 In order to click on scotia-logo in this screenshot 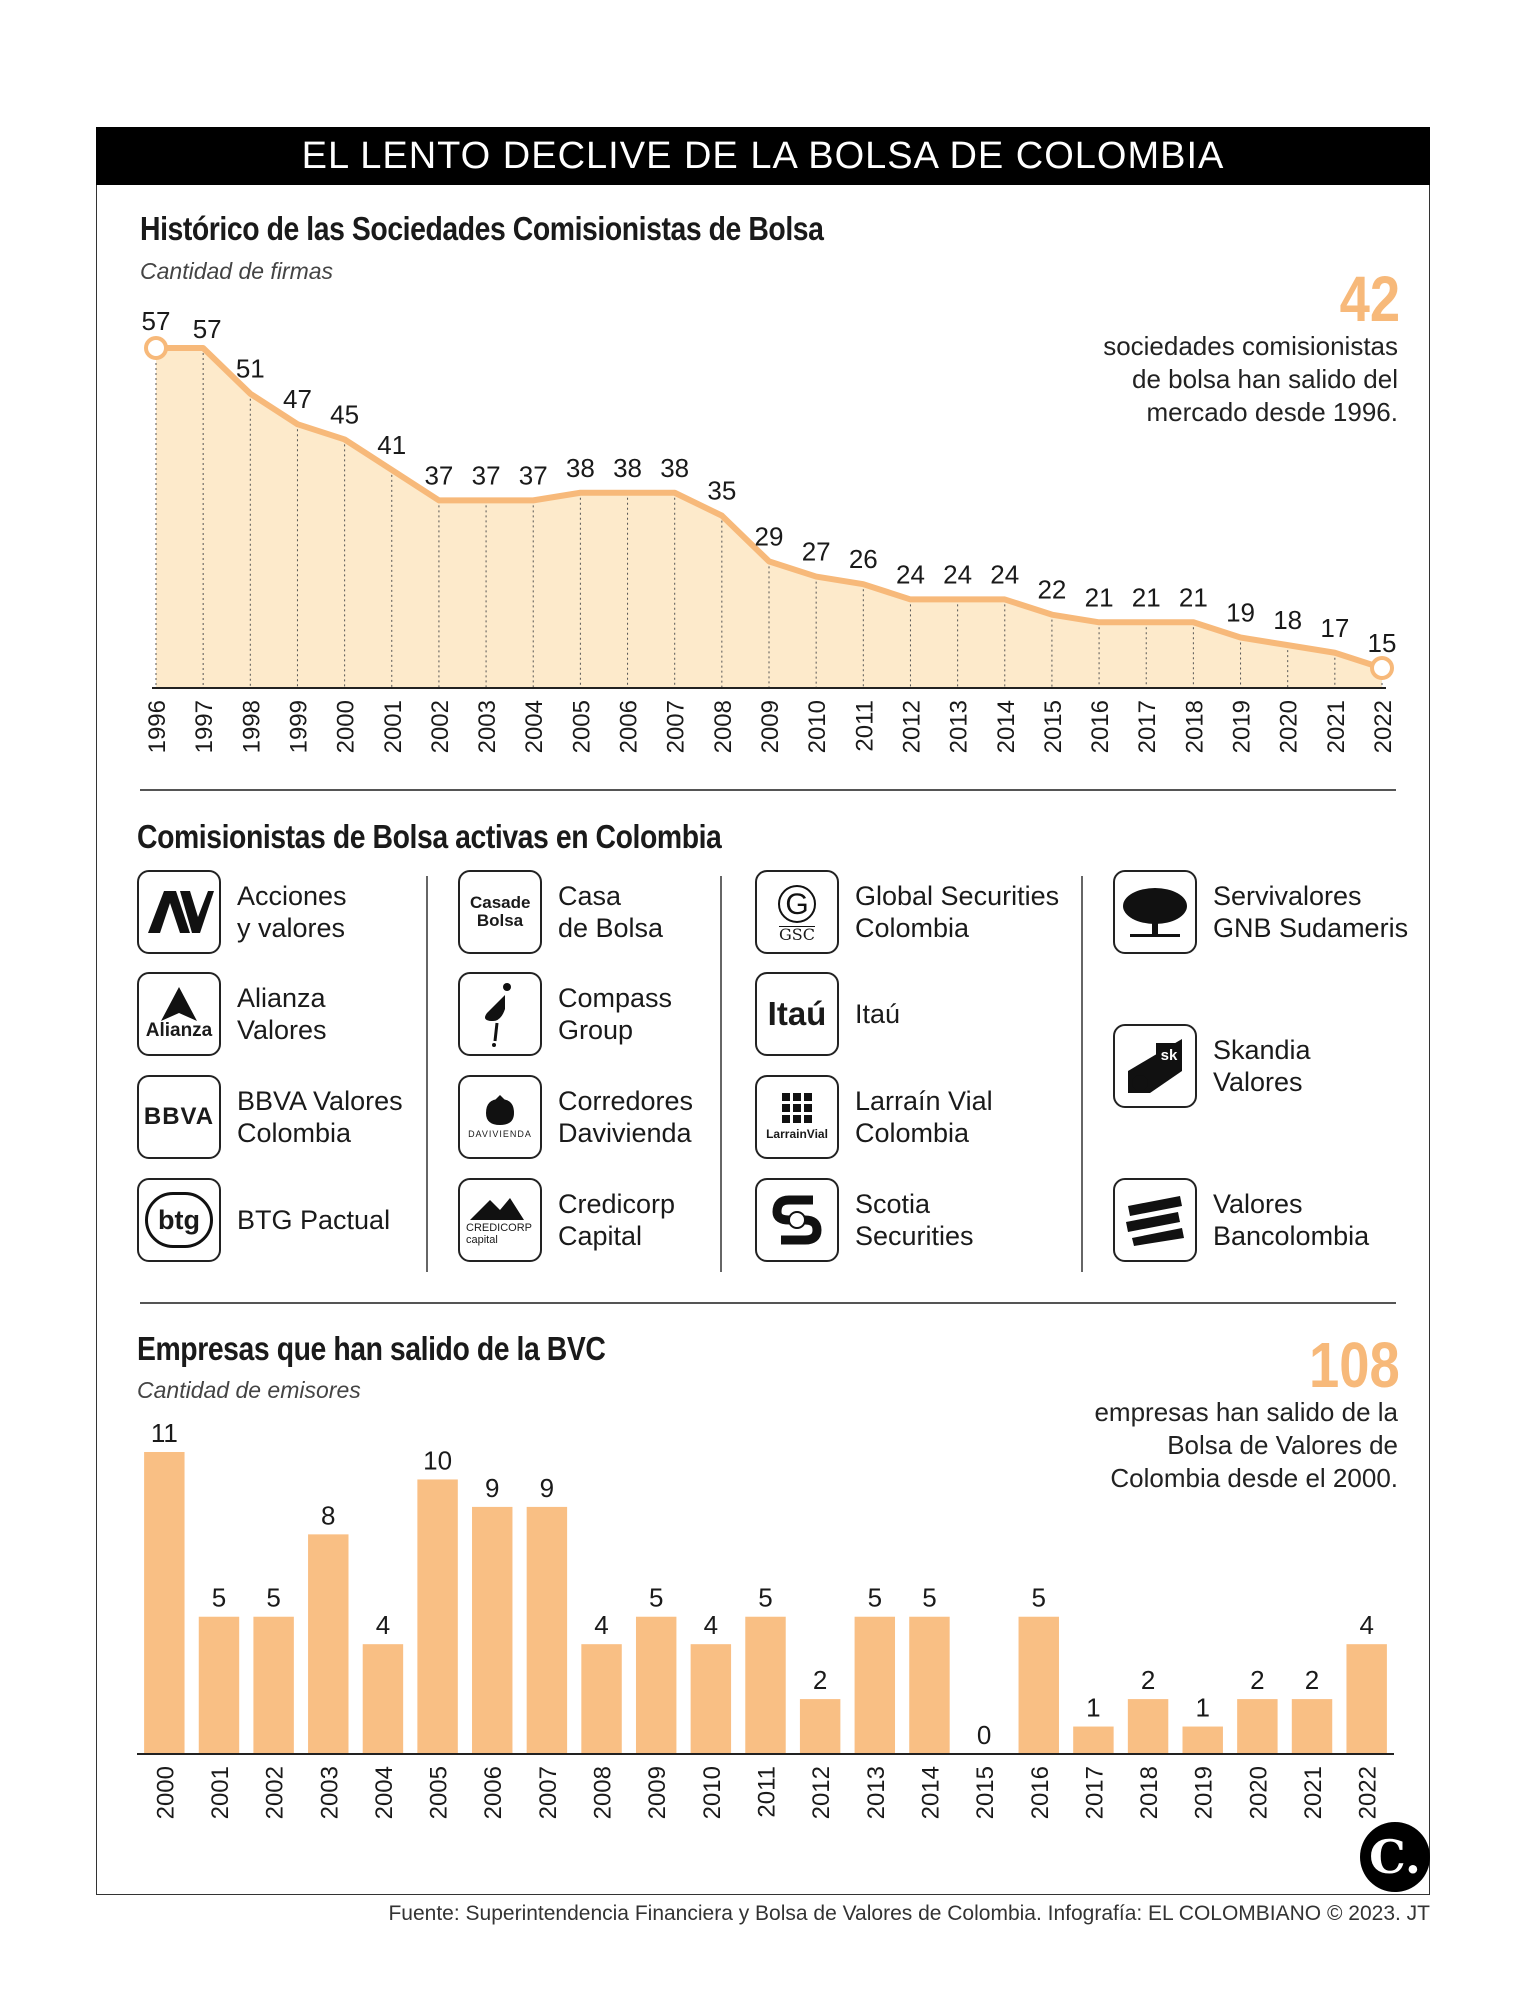, I will do `click(797, 1220)`.